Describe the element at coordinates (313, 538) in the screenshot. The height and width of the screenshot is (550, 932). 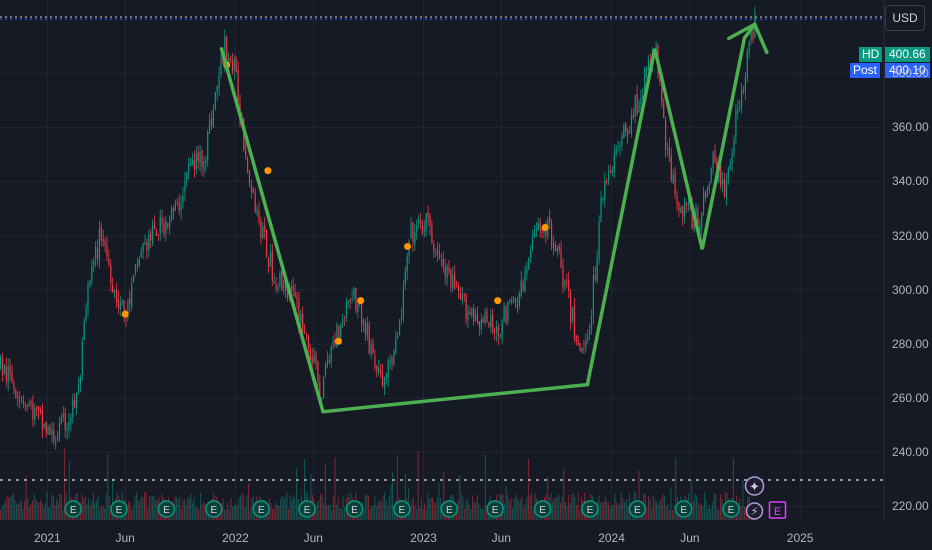
I see `x-axis-tick-label: Jun` at that location.